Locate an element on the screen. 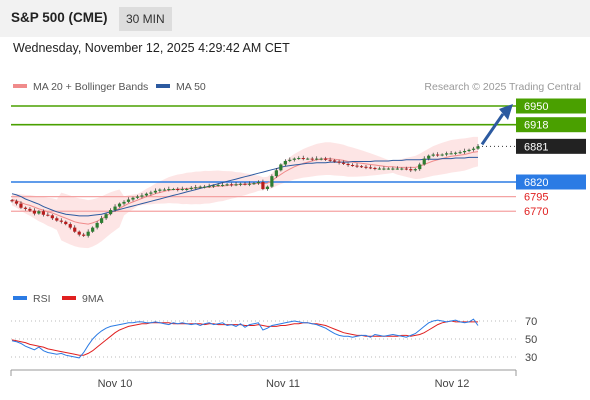 This screenshot has height=400, width=590. legend-label-0: MA 20 + Bollinger Bands is located at coordinates (90, 87).